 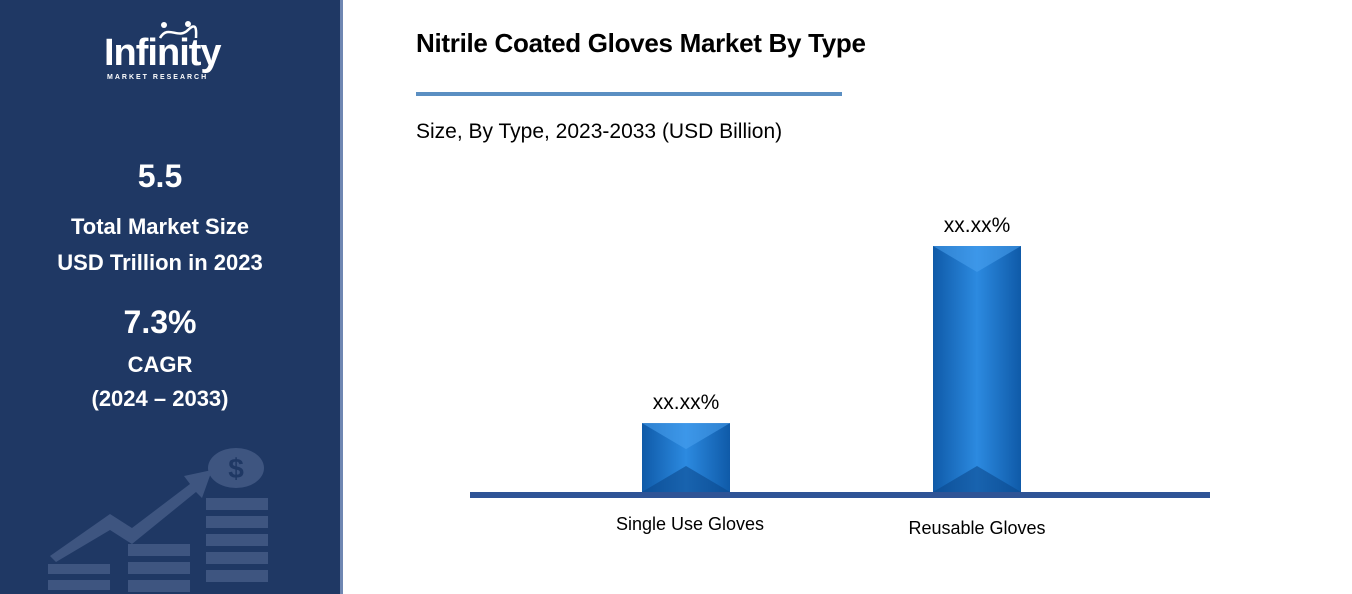 What do you see at coordinates (629, 94) in the screenshot?
I see `title-underline` at bounding box center [629, 94].